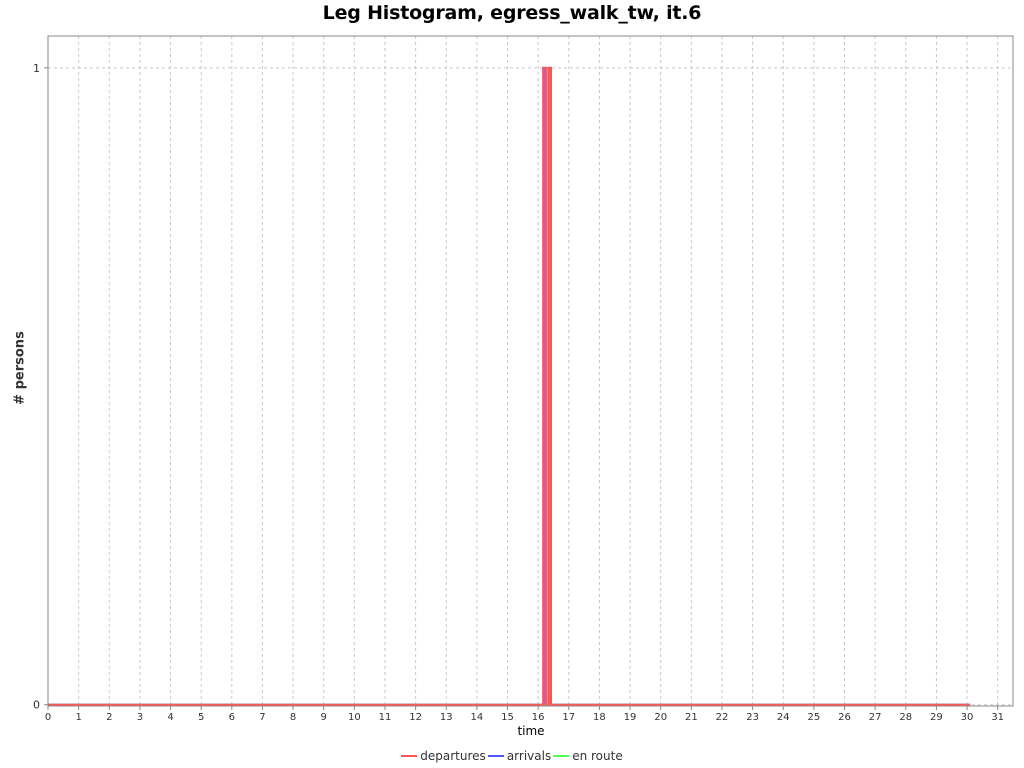  Describe the element at coordinates (201, 717) in the screenshot. I see `x-tick-label: 5` at that location.